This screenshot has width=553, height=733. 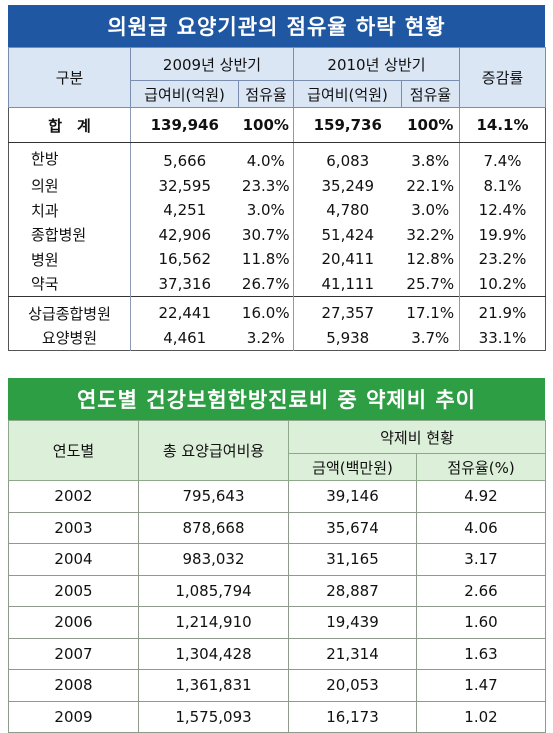 What do you see at coordinates (481, 716) in the screenshot?
I see `drug-share: 1.02` at bounding box center [481, 716].